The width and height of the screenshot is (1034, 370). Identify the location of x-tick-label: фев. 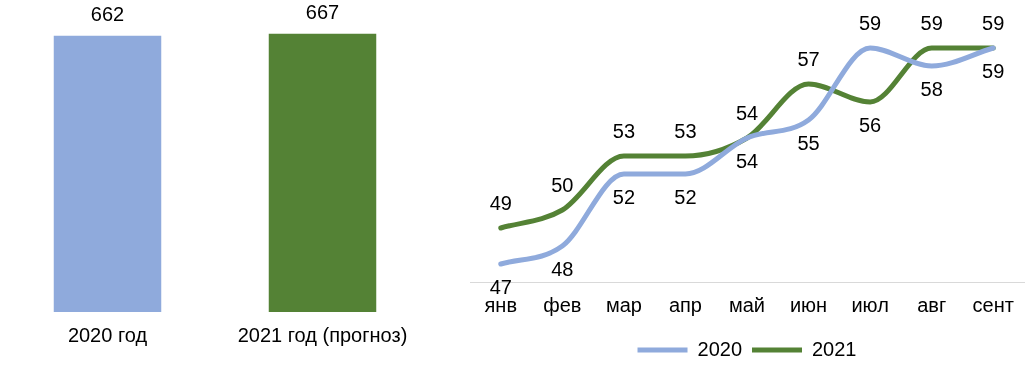
(562, 304).